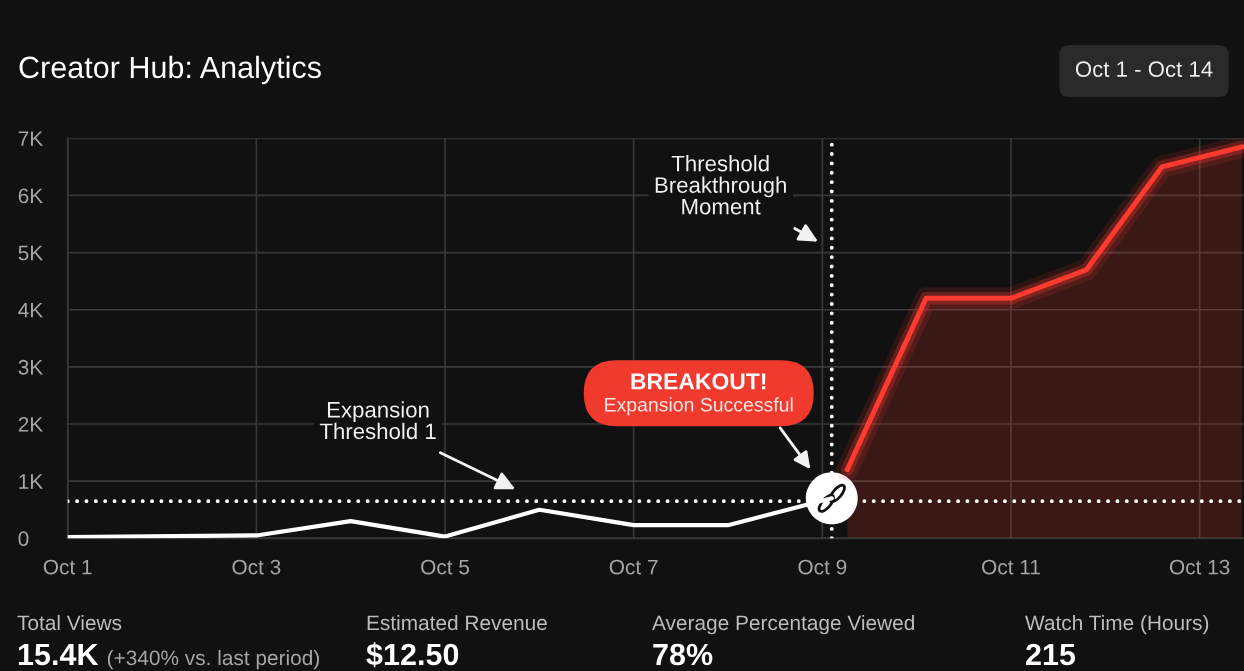  What do you see at coordinates (720, 185) in the screenshot?
I see `ref-line-label: Threshold Breakthrough Moment` at bounding box center [720, 185].